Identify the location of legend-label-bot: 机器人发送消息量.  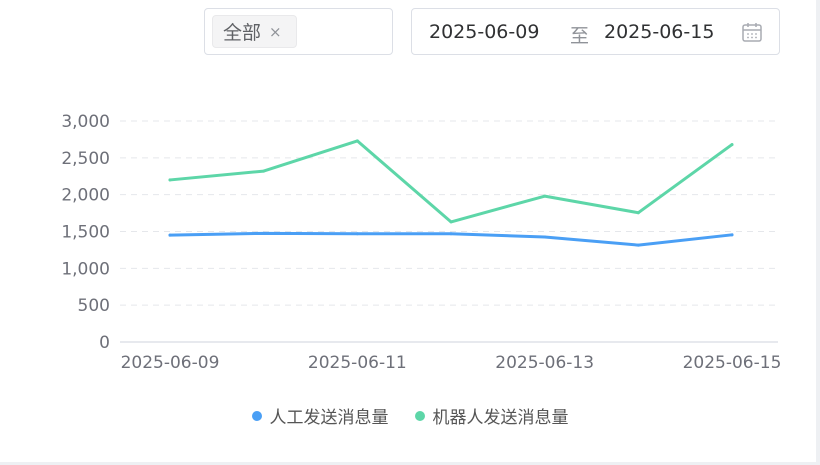
(500, 418).